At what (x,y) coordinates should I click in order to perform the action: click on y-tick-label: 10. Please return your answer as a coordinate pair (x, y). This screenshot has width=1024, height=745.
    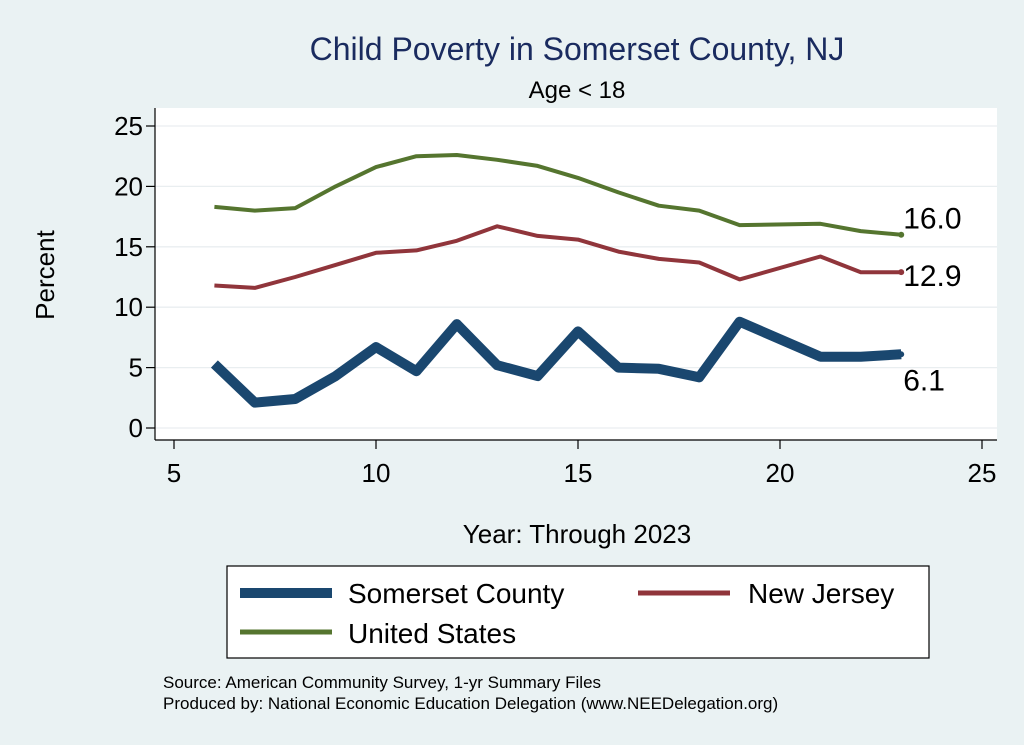
    Looking at the image, I should click on (128, 307).